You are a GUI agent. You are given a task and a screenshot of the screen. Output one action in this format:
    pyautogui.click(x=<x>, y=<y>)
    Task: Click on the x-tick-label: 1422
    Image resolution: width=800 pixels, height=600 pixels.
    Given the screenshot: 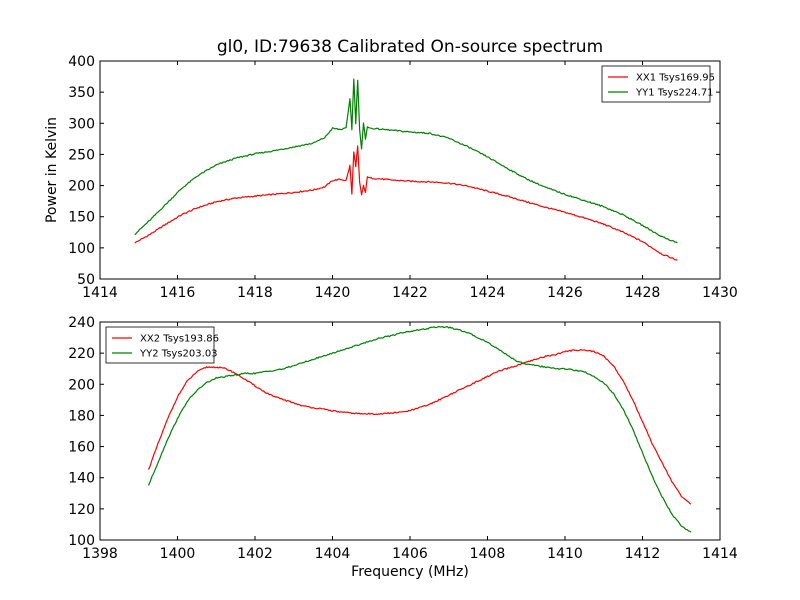 What is the action you would take?
    pyautogui.click(x=410, y=293)
    